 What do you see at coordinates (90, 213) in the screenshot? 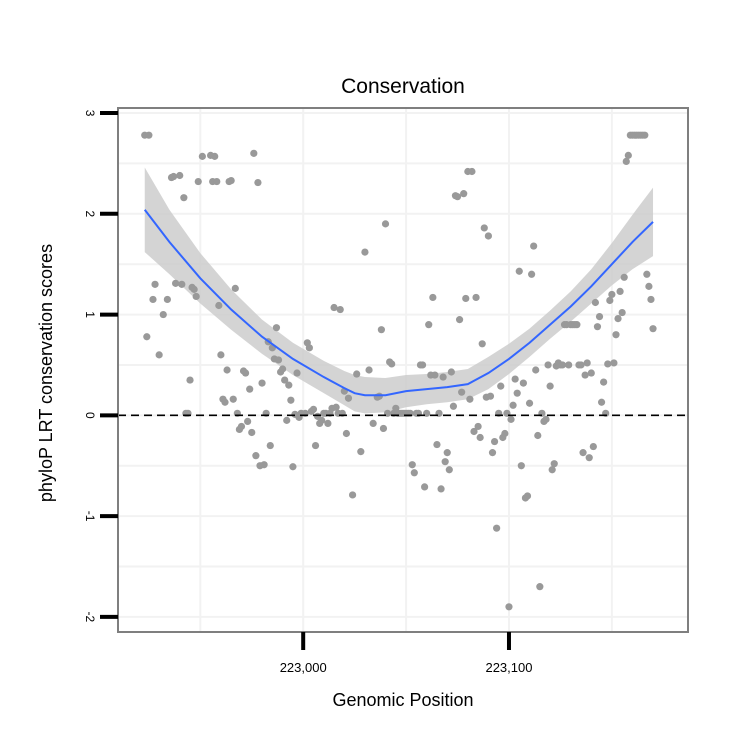
I see `y-tick-label: 2` at bounding box center [90, 213].